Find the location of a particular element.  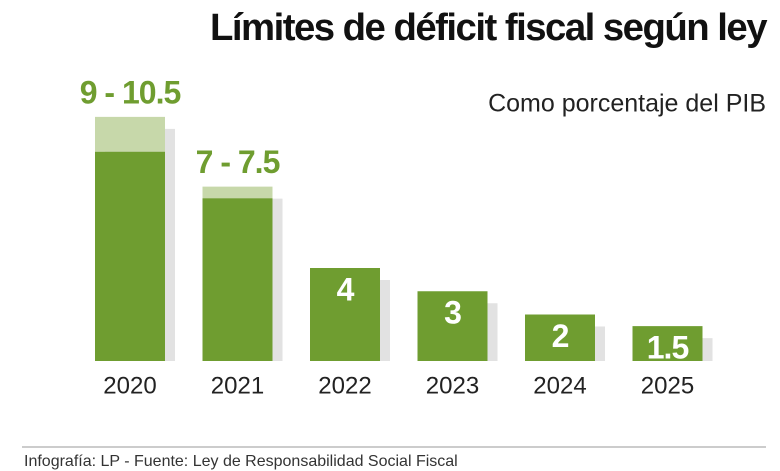

value-label: 1.5 is located at coordinates (668, 348).